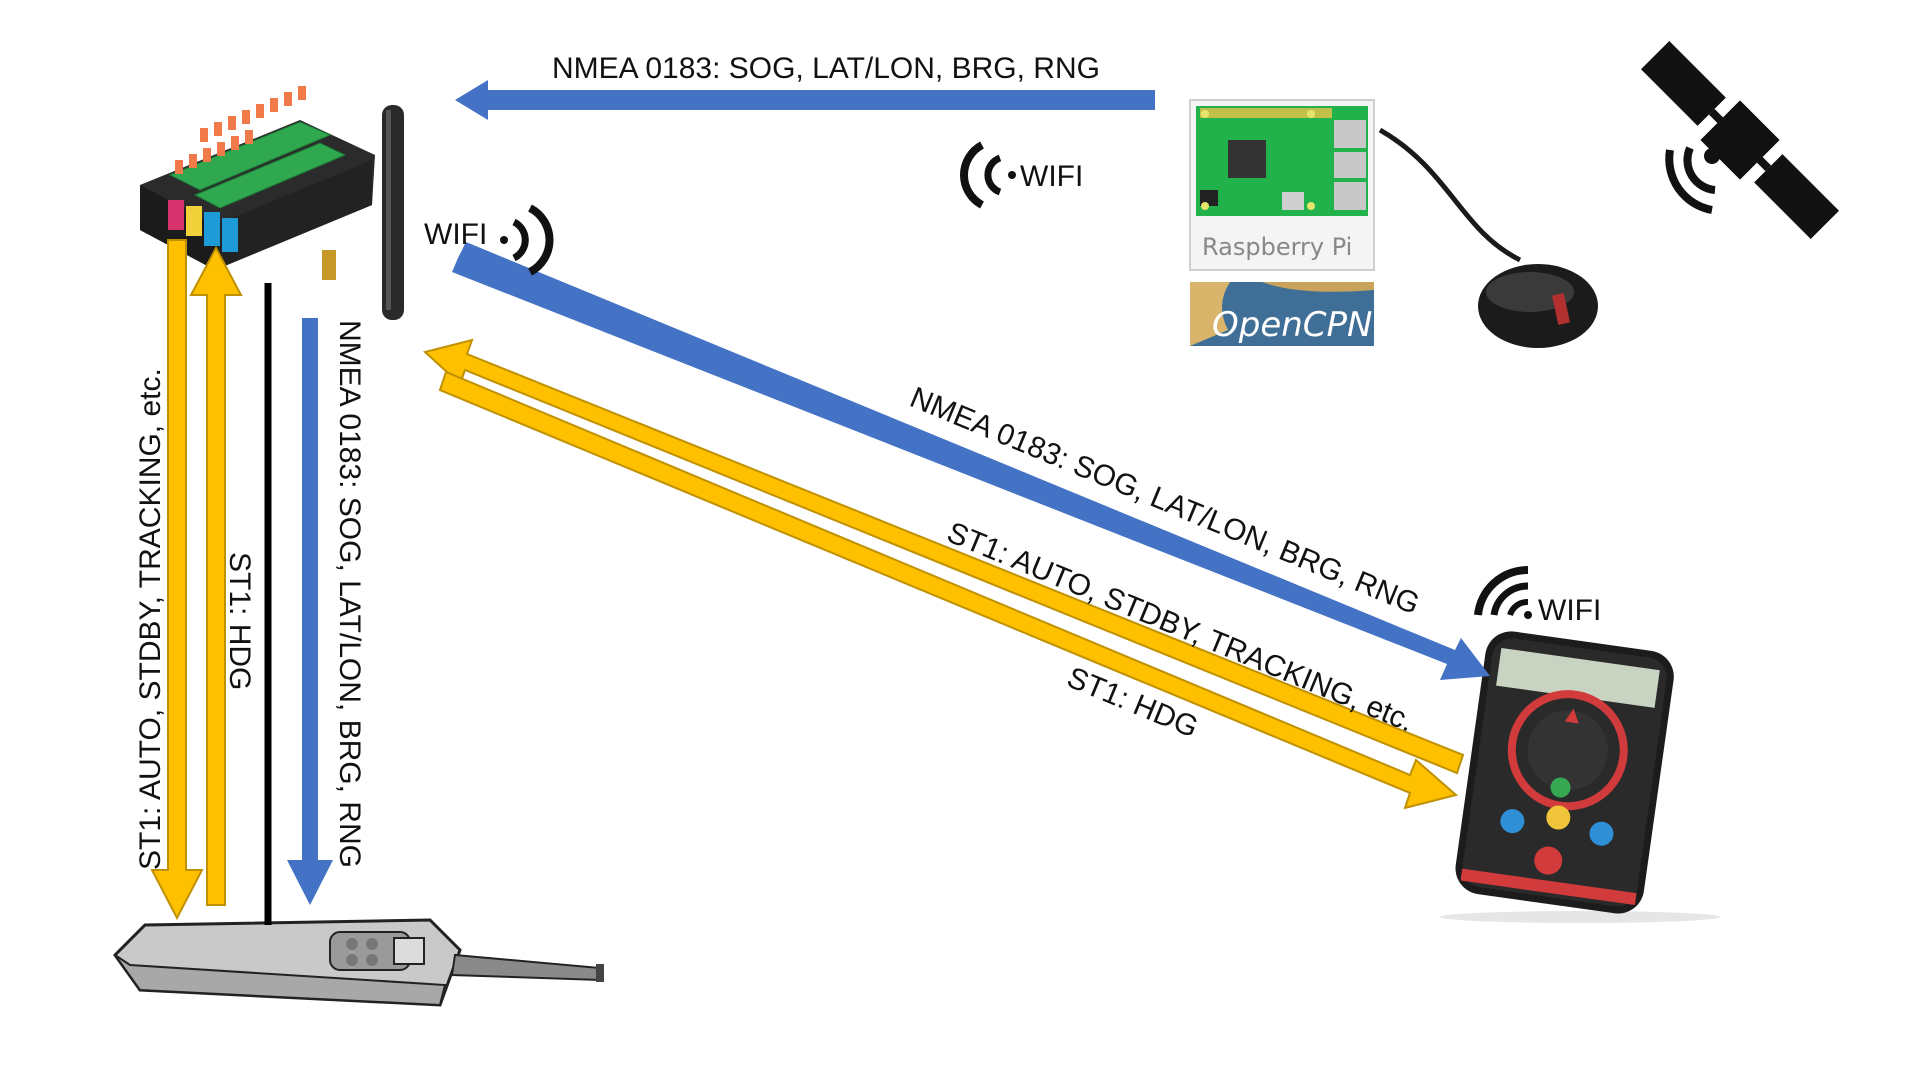 The width and height of the screenshot is (1920, 1080). Describe the element at coordinates (310, 611) in the screenshot. I see `vertical-nmea-arrow` at that location.